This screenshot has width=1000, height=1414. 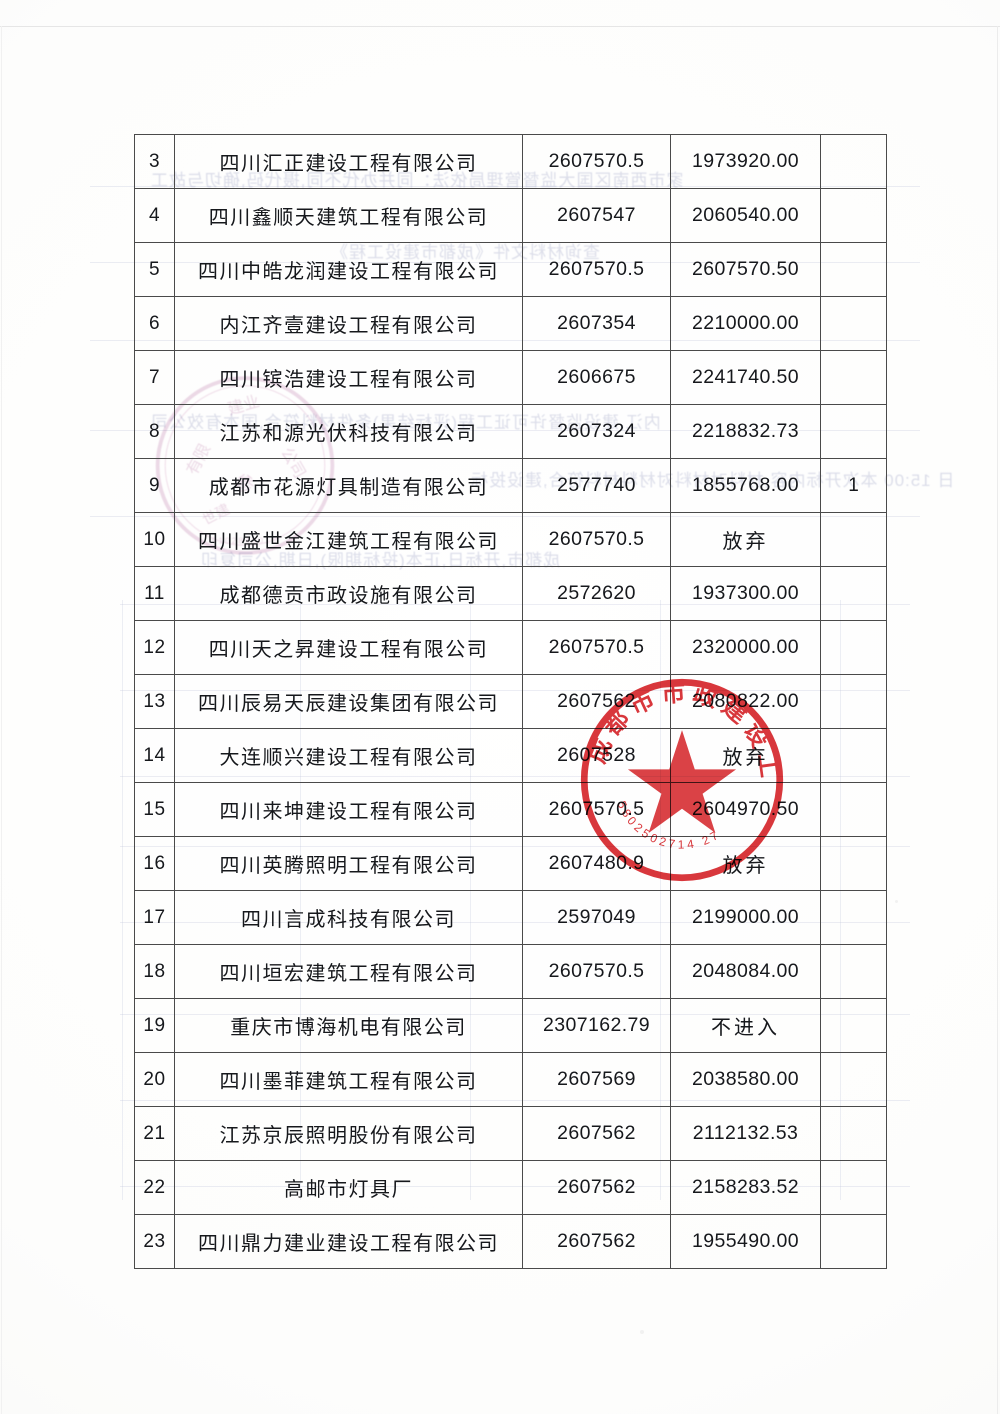 What do you see at coordinates (853, 485) in the screenshot?
I see `remark-cell: 1` at bounding box center [853, 485].